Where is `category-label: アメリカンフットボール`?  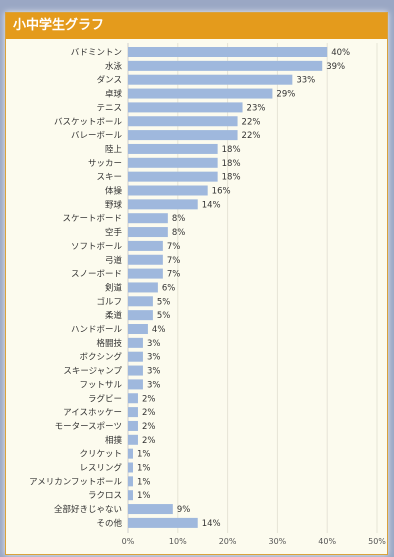 category-label: アメリカンフットボール is located at coordinates (75, 482).